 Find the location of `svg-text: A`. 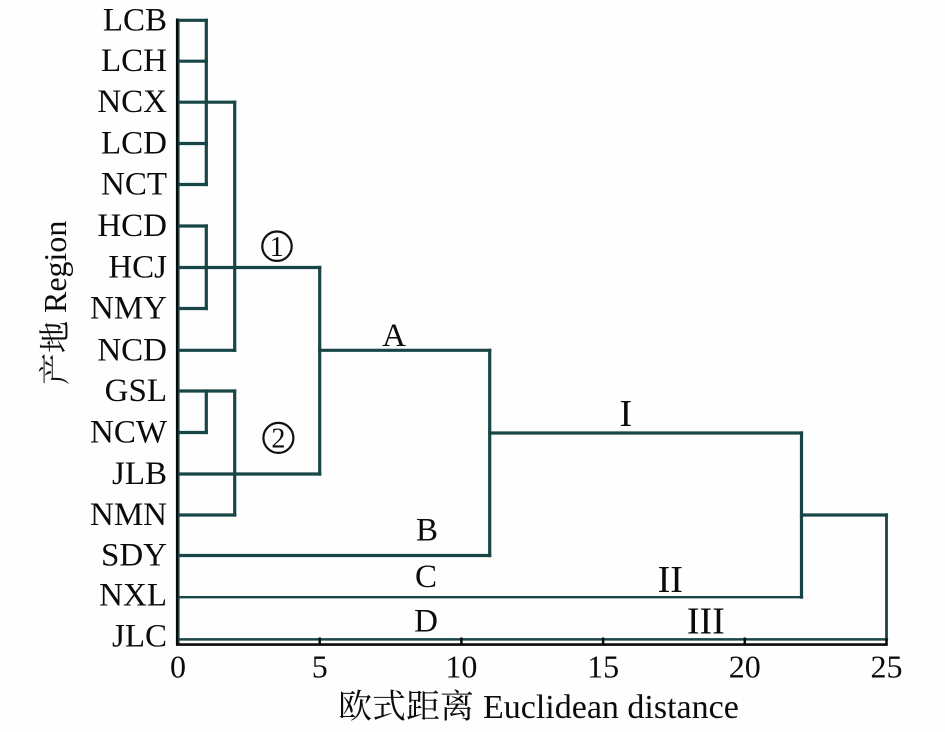

svg-text: A is located at coordinates (394, 336).